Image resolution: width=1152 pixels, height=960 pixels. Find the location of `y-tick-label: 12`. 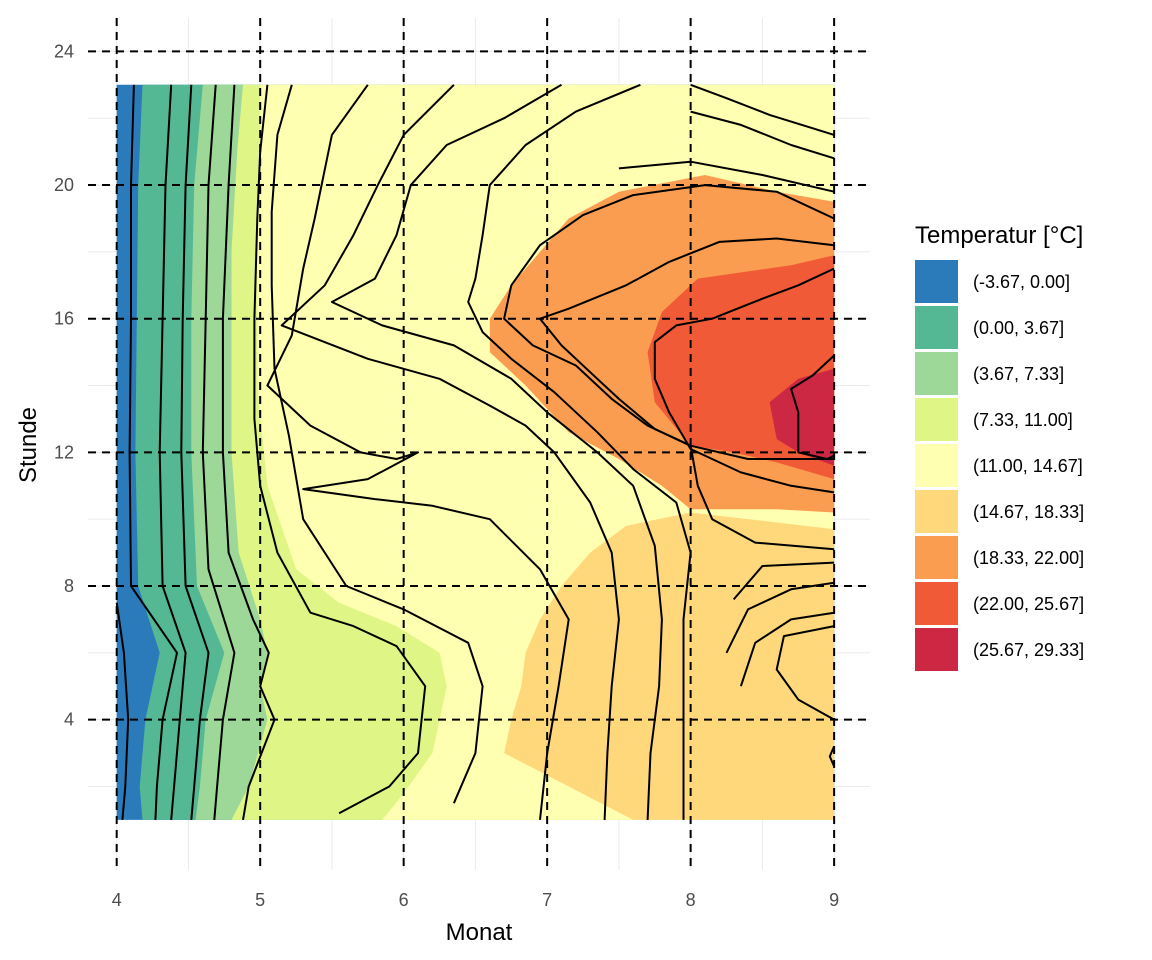

y-tick-label: 12 is located at coordinates (64, 452).